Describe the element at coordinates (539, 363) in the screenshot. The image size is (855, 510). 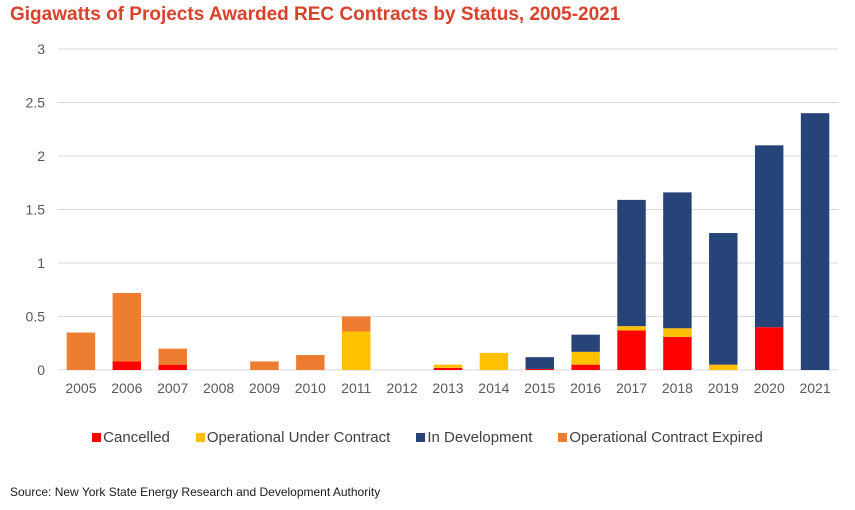
I see `bar-in-development-2015` at that location.